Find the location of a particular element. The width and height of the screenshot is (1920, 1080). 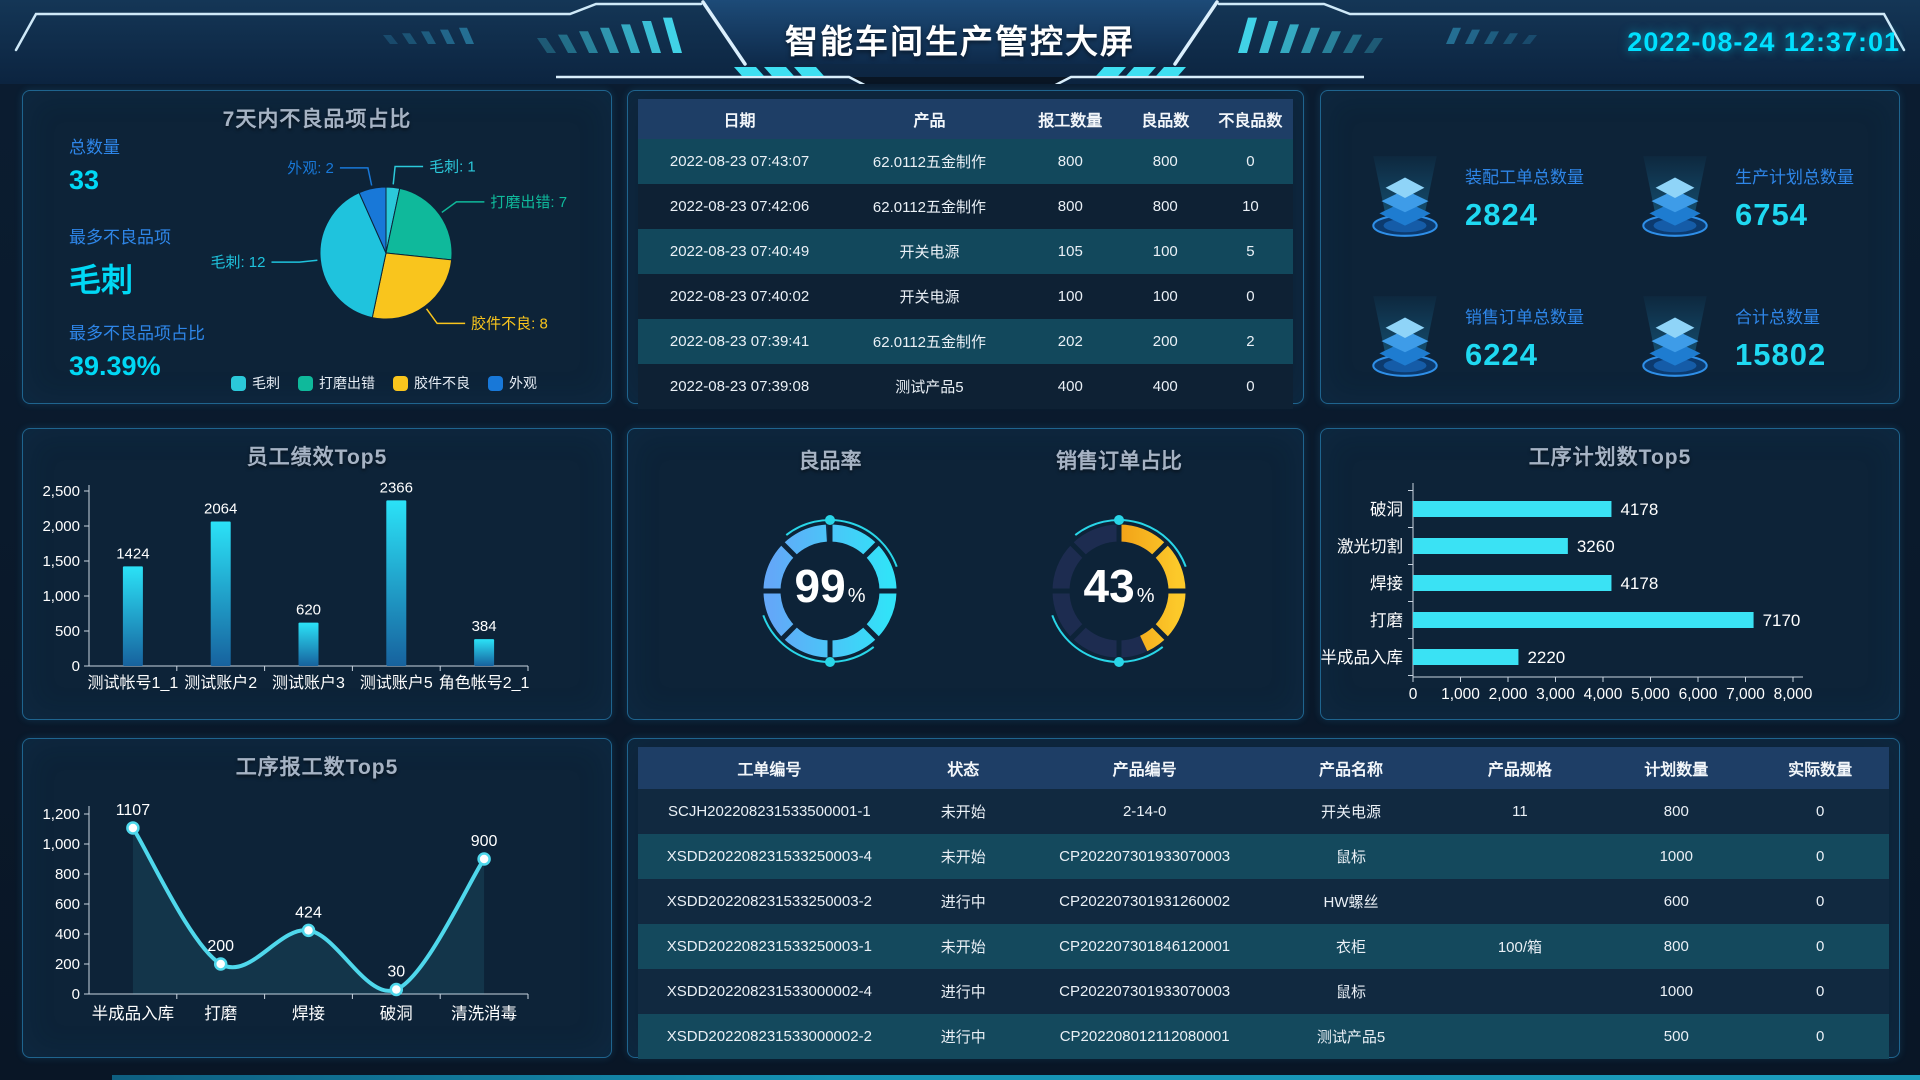

gauge-title: 良品率 is located at coordinates (830, 461).